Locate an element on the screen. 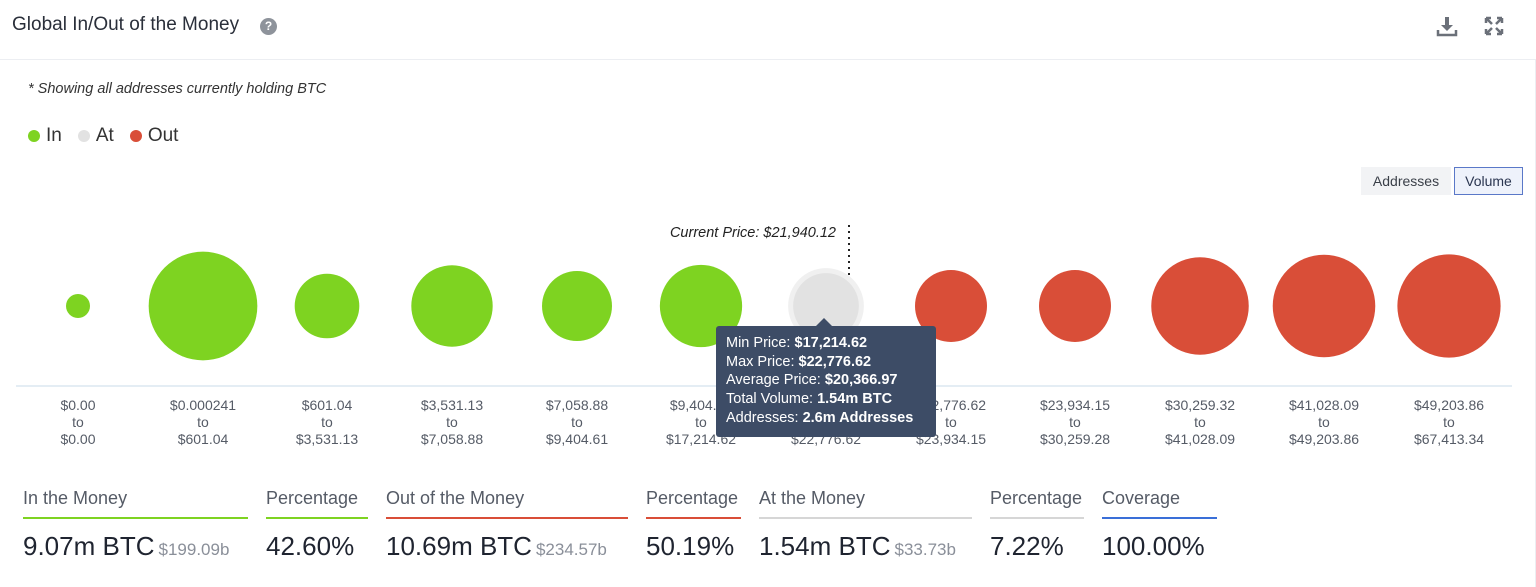 This screenshot has width=1536, height=587. tick-label-to: $3,531.13 is located at coordinates (327, 439).